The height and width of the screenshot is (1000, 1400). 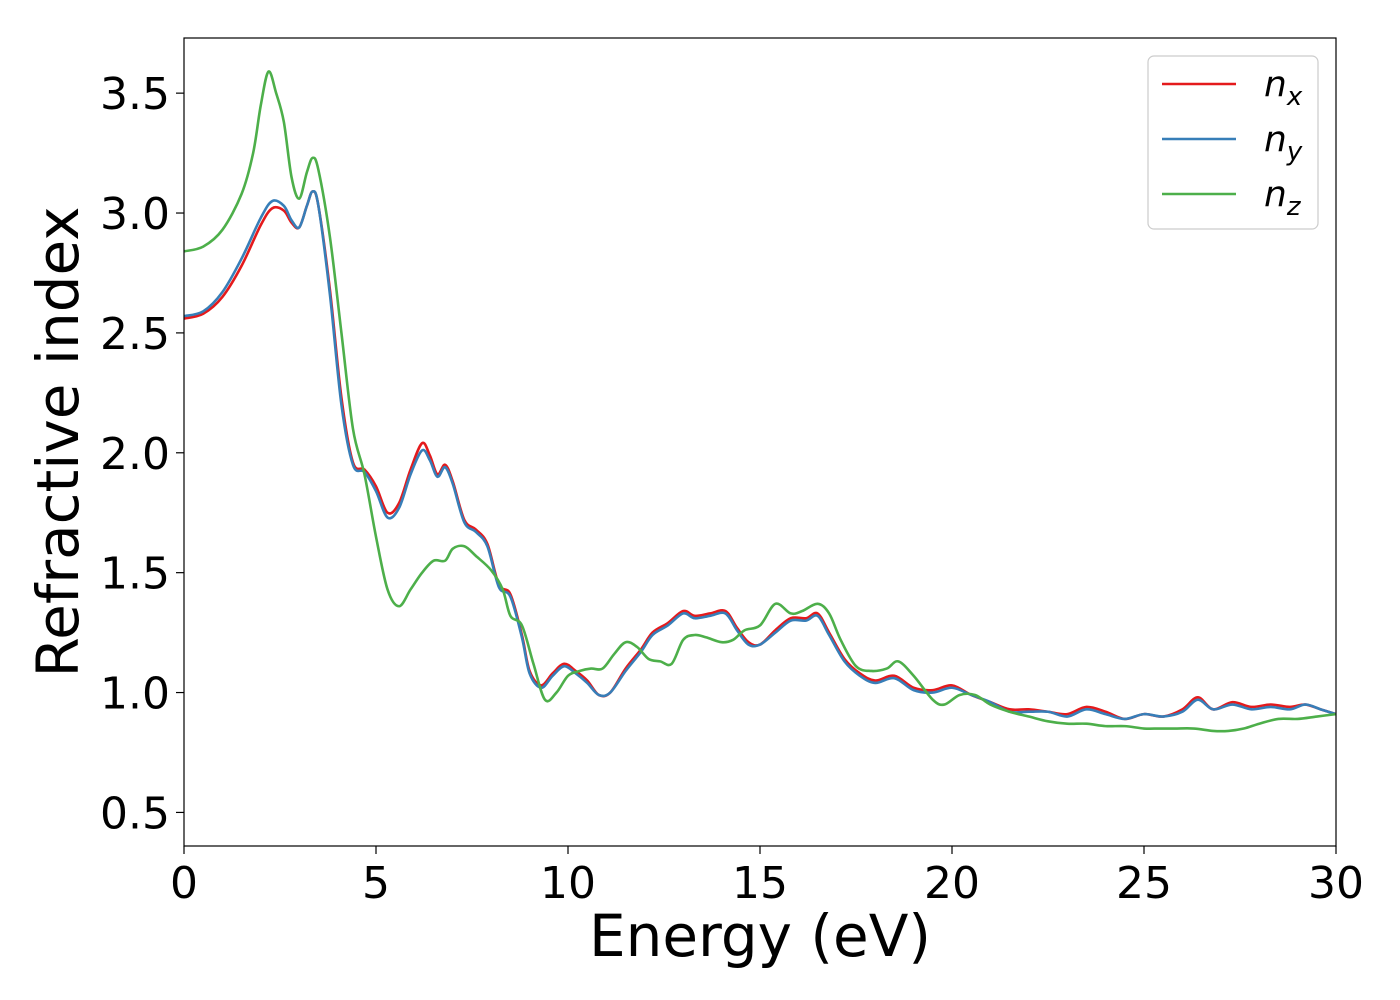 I want to click on y-tick-label: 0.5, so click(x=135, y=813).